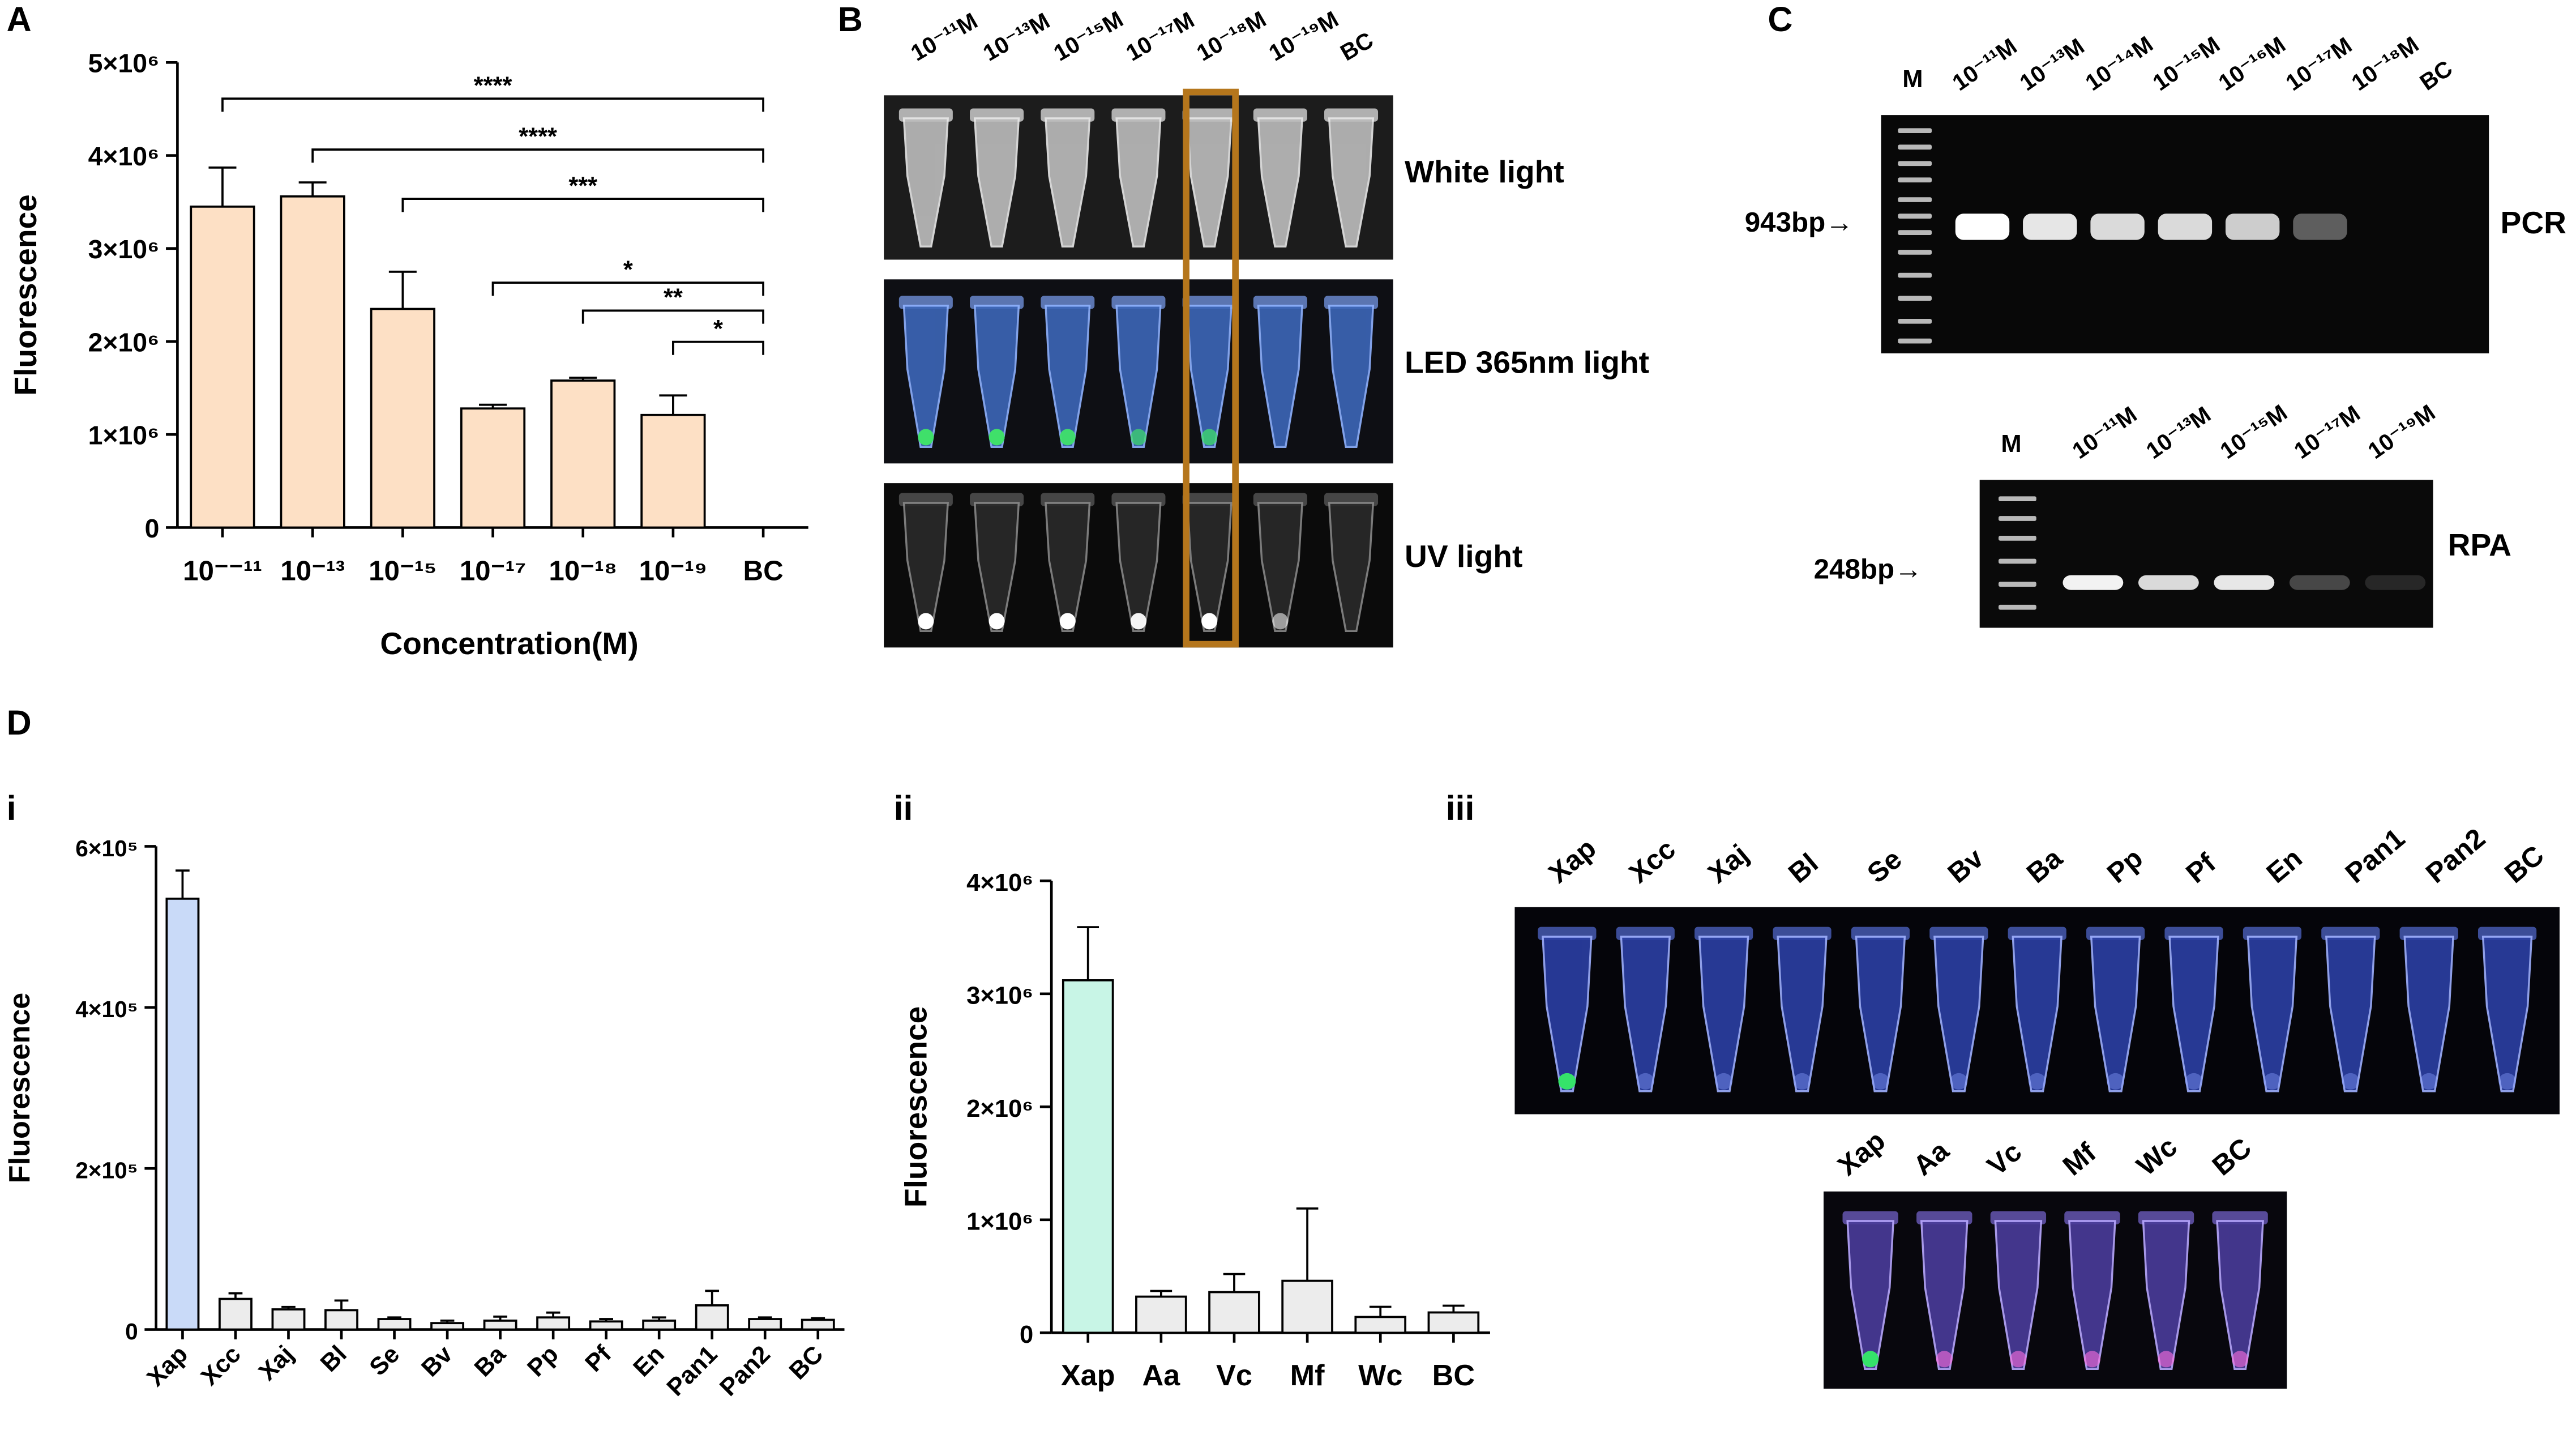 The width and height of the screenshot is (2576, 1430). I want to click on concentration-label: 10⁻¹³M, so click(1015, 36).